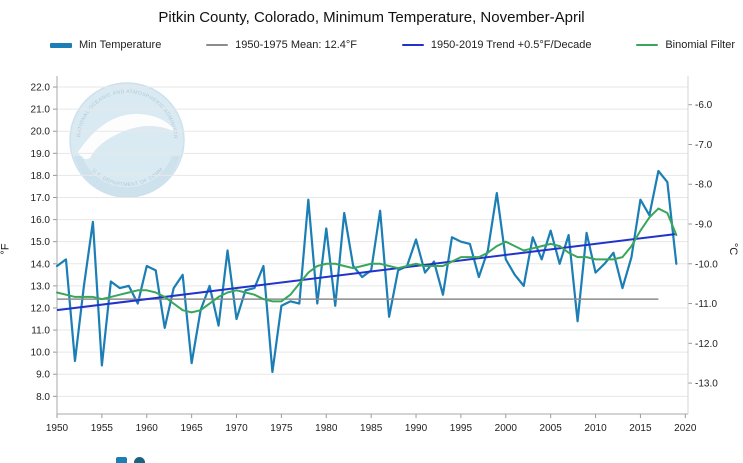 Image resolution: width=743 pixels, height=463 pixels. I want to click on x-axis-tick-label: 2015, so click(640, 428).